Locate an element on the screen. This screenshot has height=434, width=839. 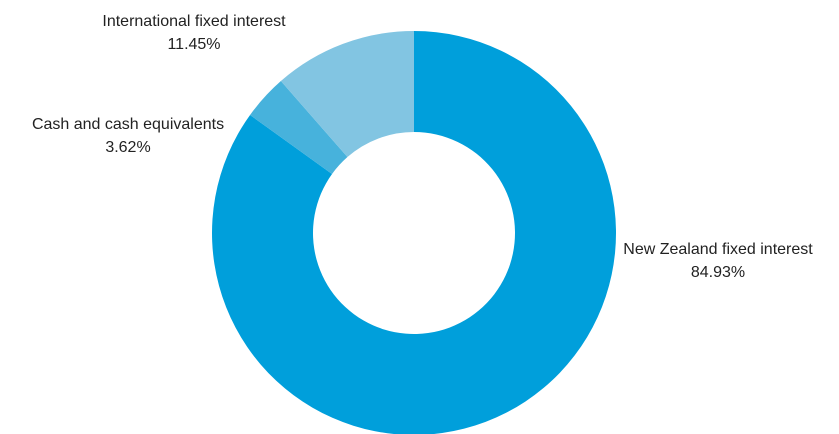
slice-label-international-fixed-interest: International fixed interest is located at coordinates (194, 21).